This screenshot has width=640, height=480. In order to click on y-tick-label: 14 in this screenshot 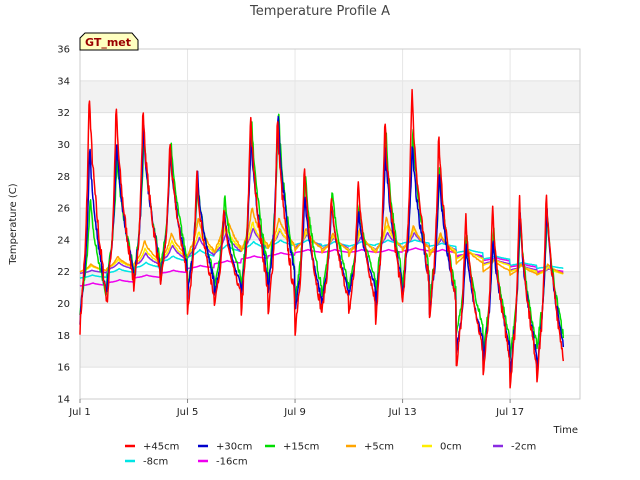, I will do `click(63, 400)`.